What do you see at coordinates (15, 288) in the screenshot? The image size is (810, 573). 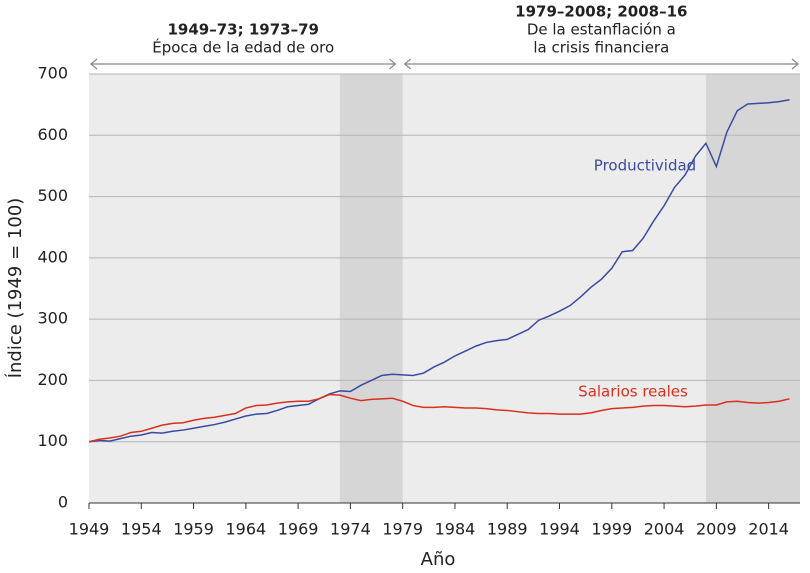 I see `y-axis-label: Índice (1949 = 100)` at bounding box center [15, 288].